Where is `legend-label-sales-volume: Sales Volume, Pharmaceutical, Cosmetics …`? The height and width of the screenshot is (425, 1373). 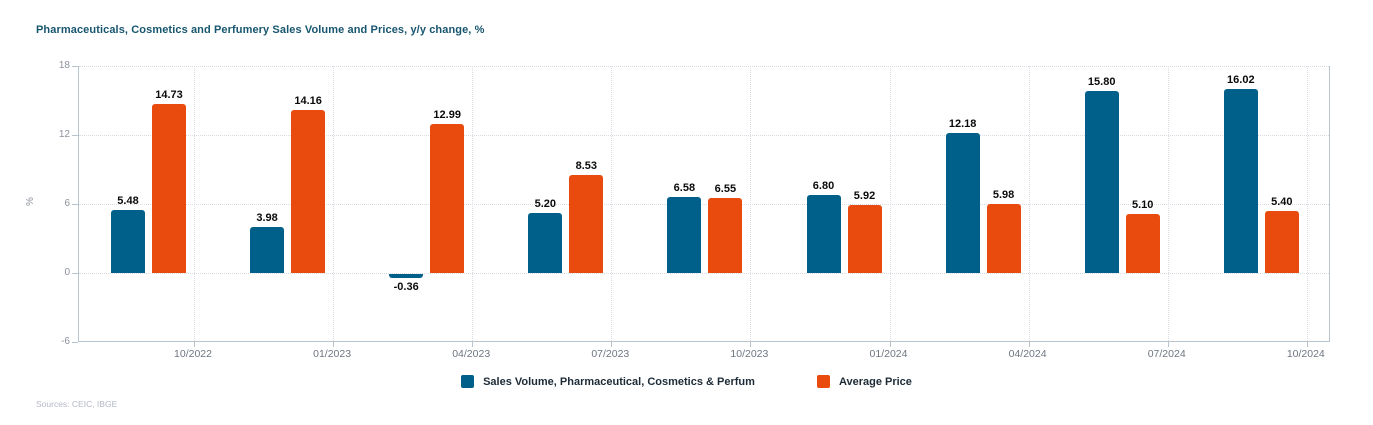
legend-label-sales-volume: Sales Volume, Pharmaceutical, Cosmetics … is located at coordinates (619, 381).